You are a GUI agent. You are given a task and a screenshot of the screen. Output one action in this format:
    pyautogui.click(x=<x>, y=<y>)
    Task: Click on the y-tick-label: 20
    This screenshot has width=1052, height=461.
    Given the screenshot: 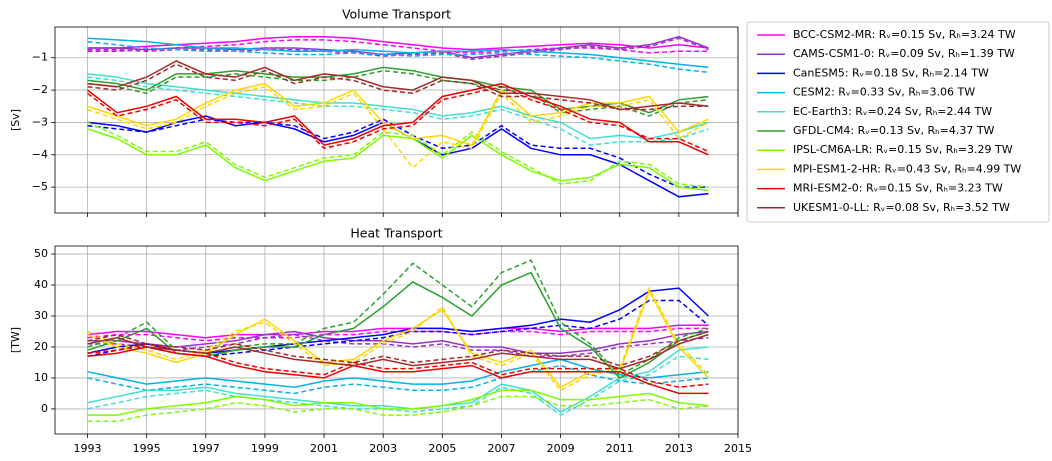 What is the action you would take?
    pyautogui.click(x=41, y=346)
    